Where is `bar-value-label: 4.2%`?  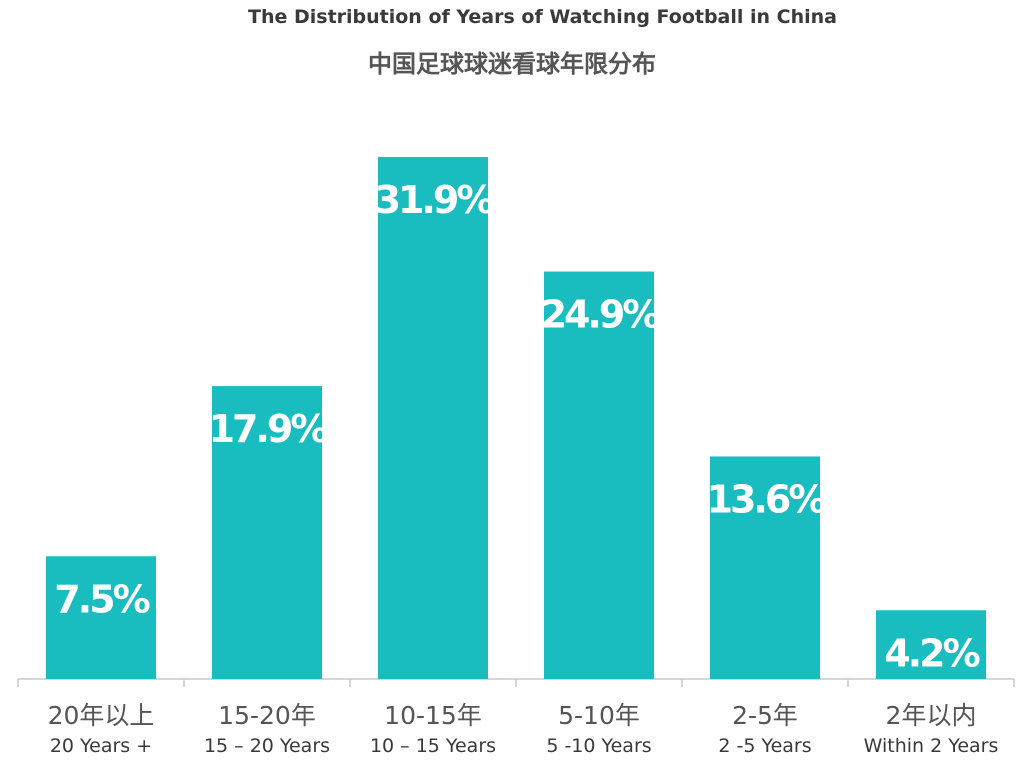
bar-value-label: 4.2% is located at coordinates (931, 653).